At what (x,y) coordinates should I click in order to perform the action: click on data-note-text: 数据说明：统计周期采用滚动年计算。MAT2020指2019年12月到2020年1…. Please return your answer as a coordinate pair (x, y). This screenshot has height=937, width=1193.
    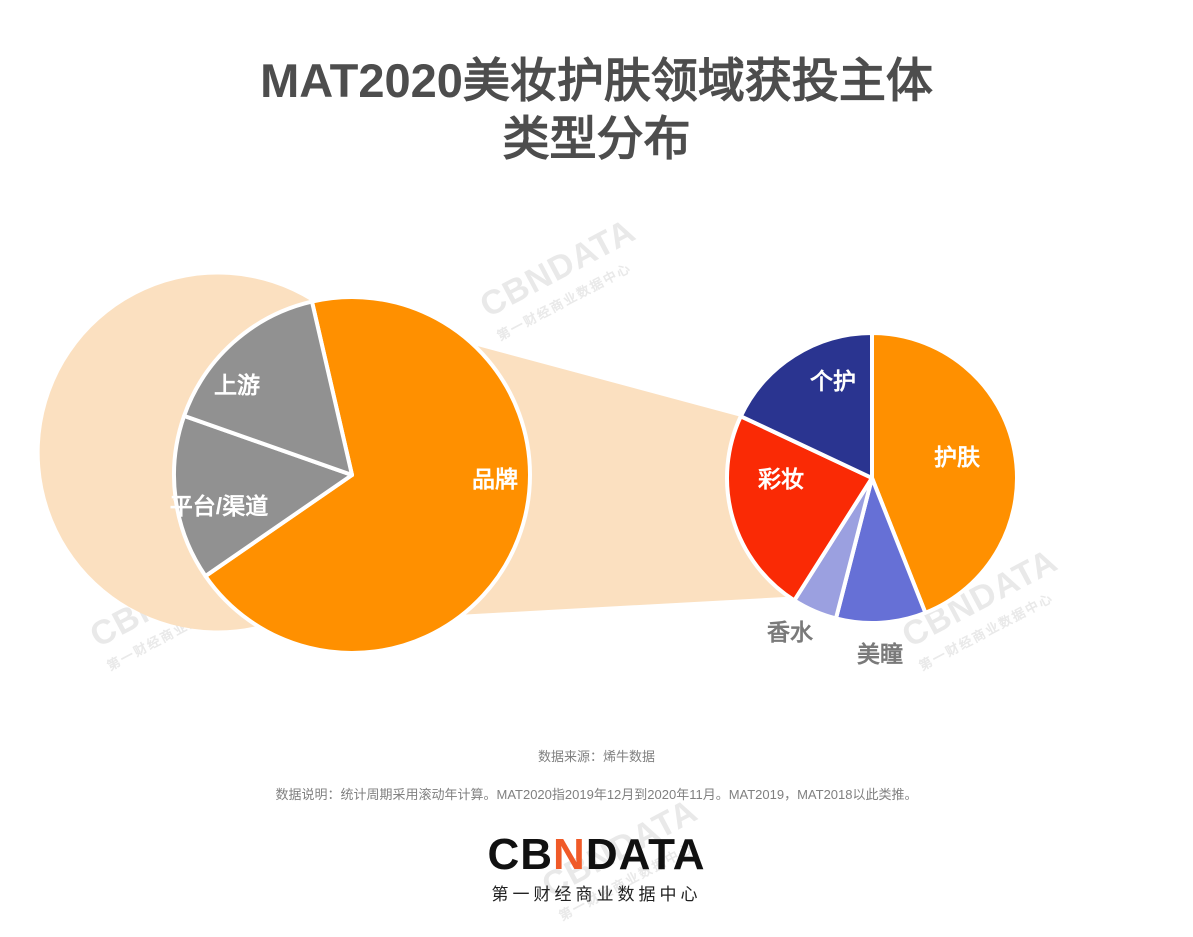
    Looking at the image, I should click on (596, 794).